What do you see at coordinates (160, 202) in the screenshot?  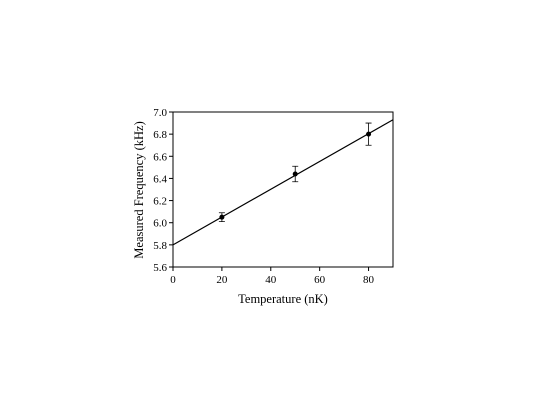 I see `y-tick-label: 6.2` at bounding box center [160, 202].